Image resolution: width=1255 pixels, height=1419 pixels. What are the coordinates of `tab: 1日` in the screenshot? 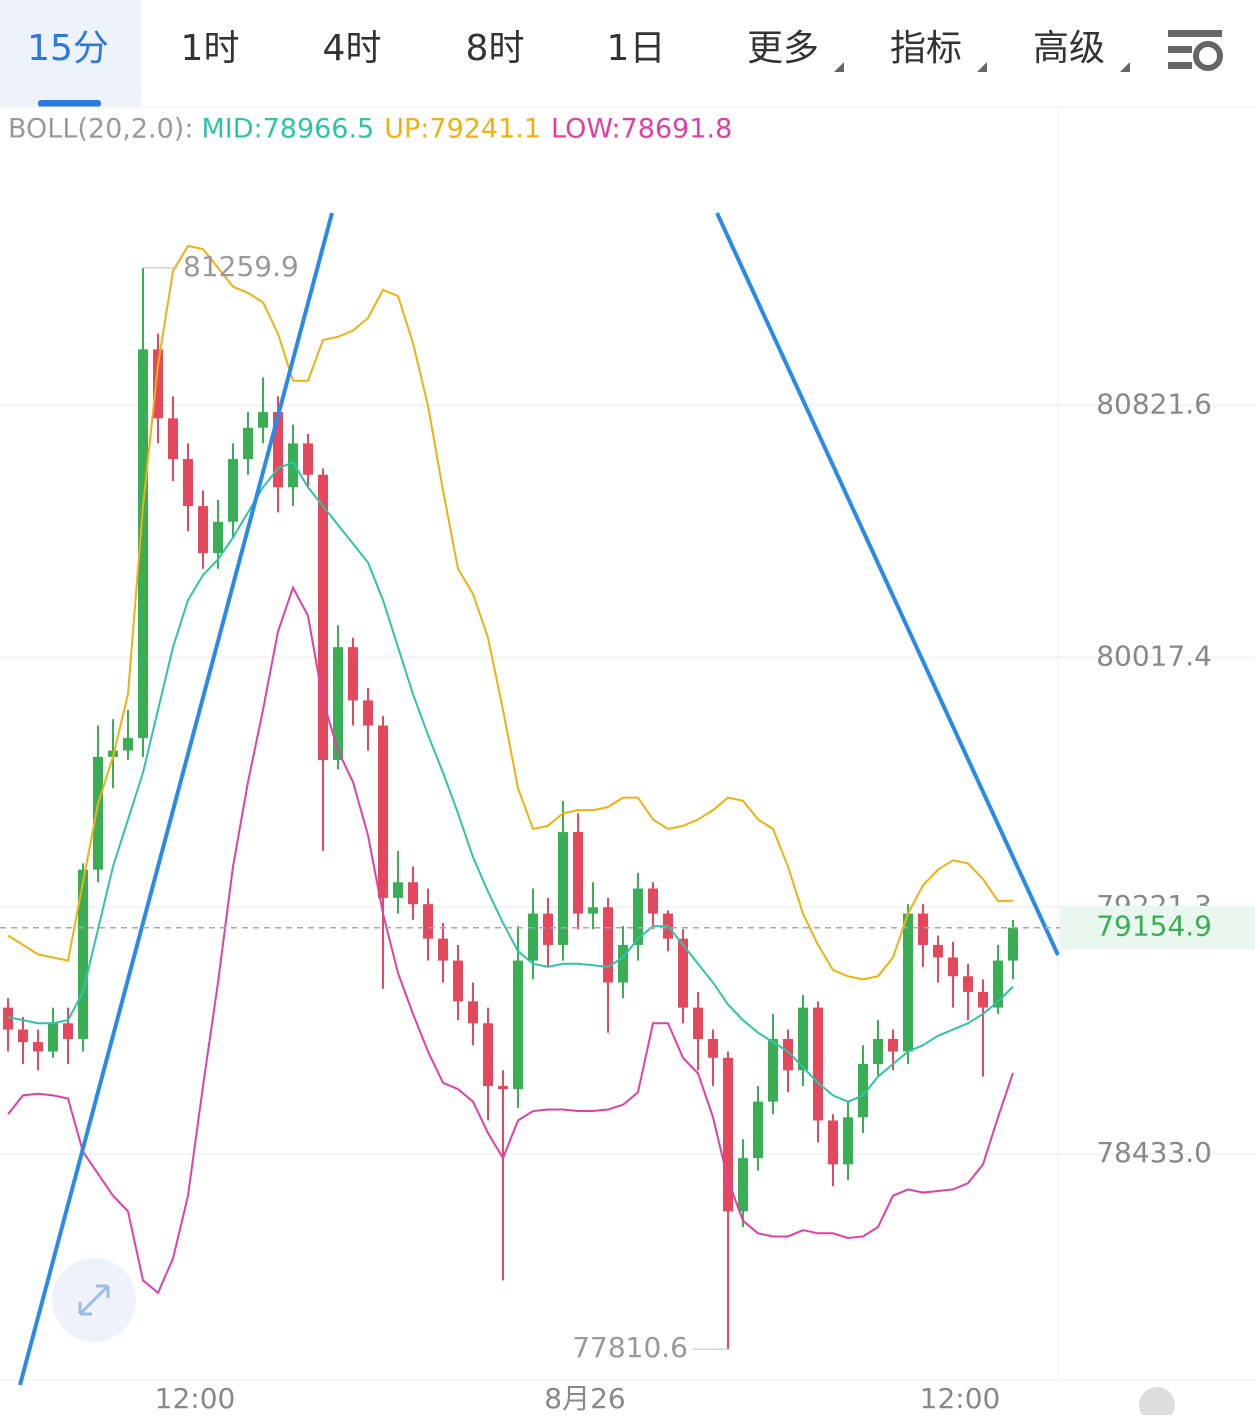 It's located at (636, 48).